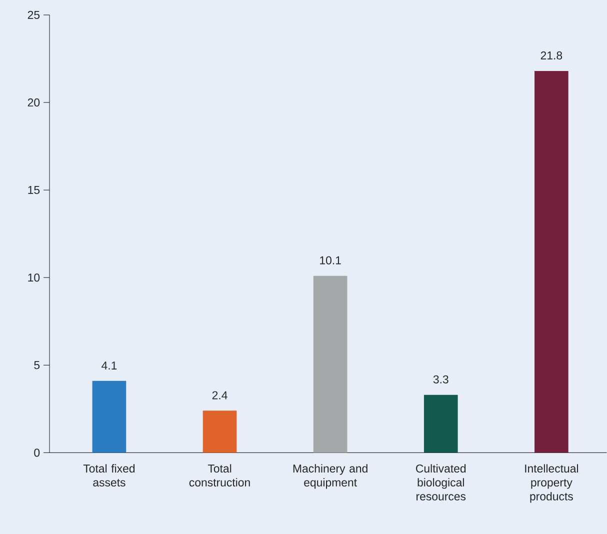  I want to click on y-tick-label: 5, so click(37, 365).